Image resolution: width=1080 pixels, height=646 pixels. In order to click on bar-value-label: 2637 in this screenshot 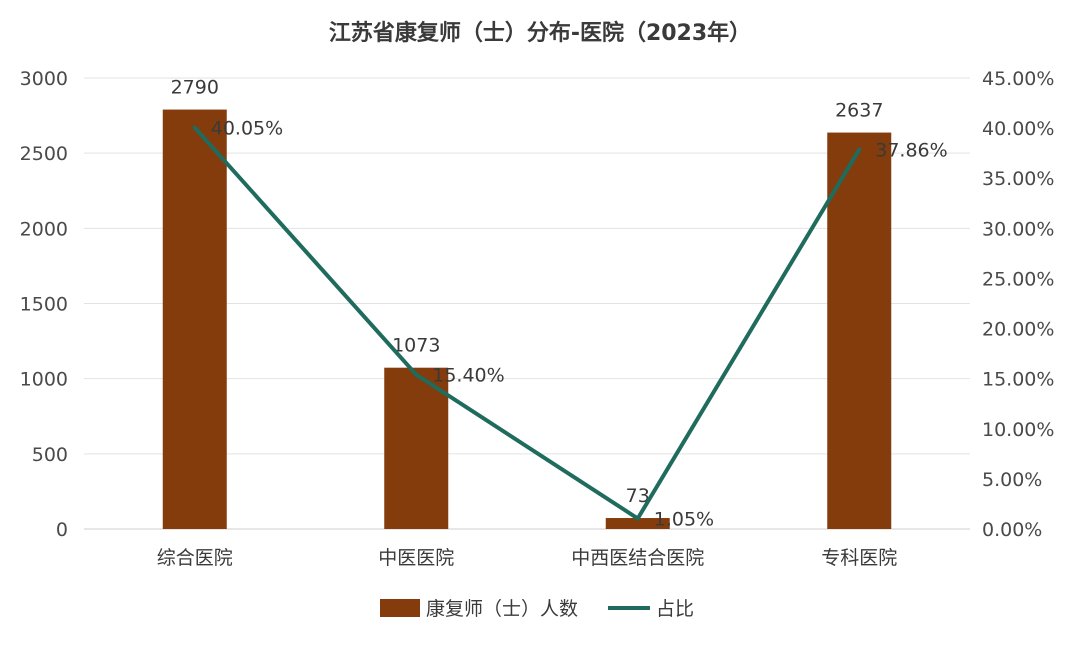, I will do `click(859, 111)`.